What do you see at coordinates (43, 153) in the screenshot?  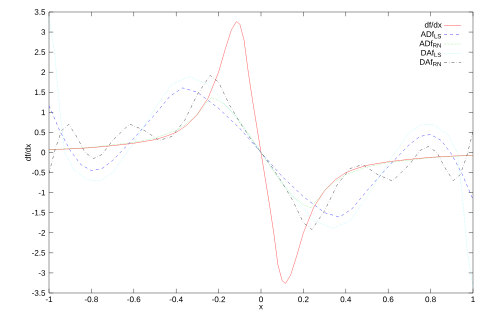 I see `y-tick-label: 0` at bounding box center [43, 153].